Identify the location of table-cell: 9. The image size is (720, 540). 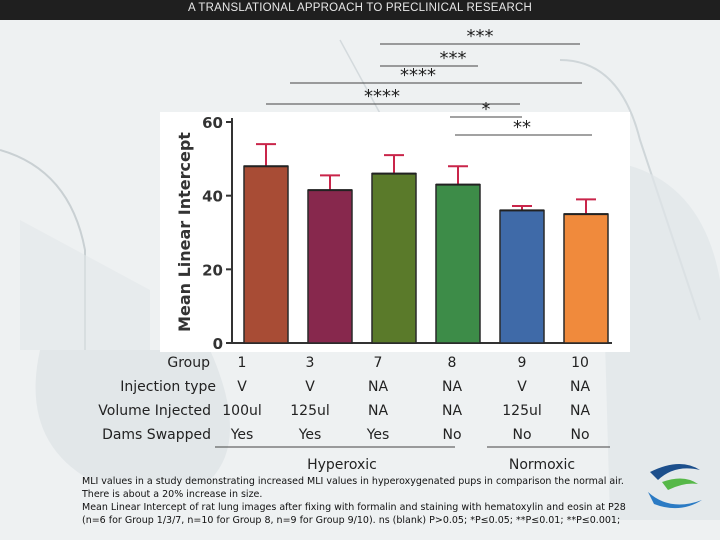
(522, 363).